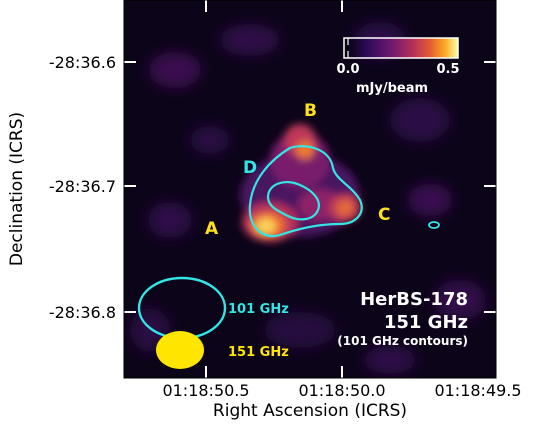 The height and width of the screenshot is (424, 542). I want to click on source-label-b: B, so click(310, 111).